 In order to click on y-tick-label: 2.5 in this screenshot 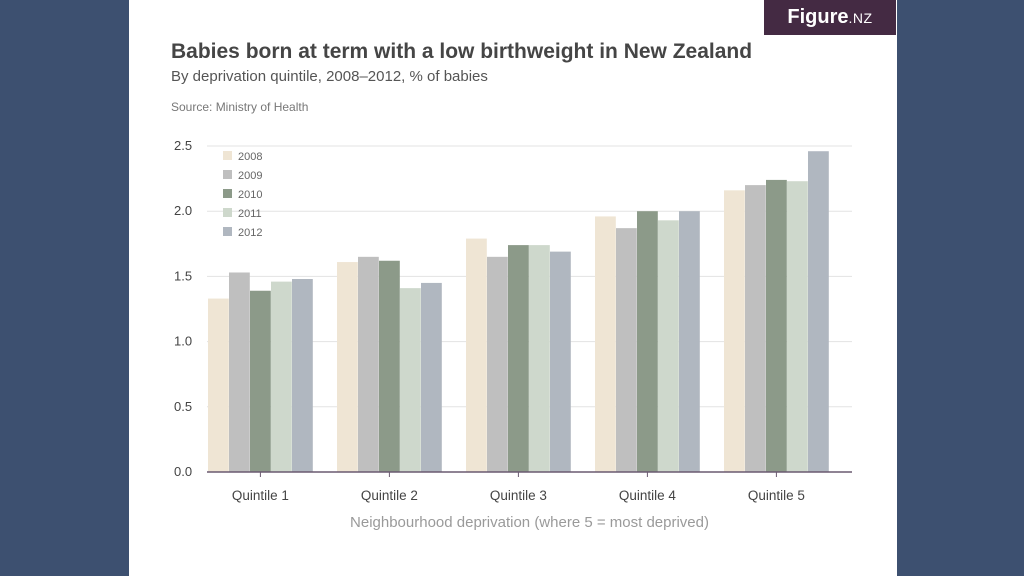, I will do `click(183, 145)`.